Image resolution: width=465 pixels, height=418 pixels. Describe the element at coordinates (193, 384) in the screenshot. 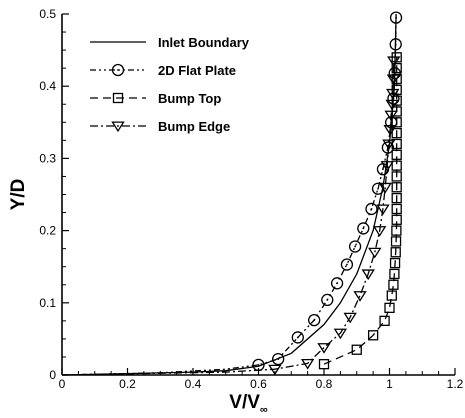

I see `x-tick-label: 0.4` at that location.